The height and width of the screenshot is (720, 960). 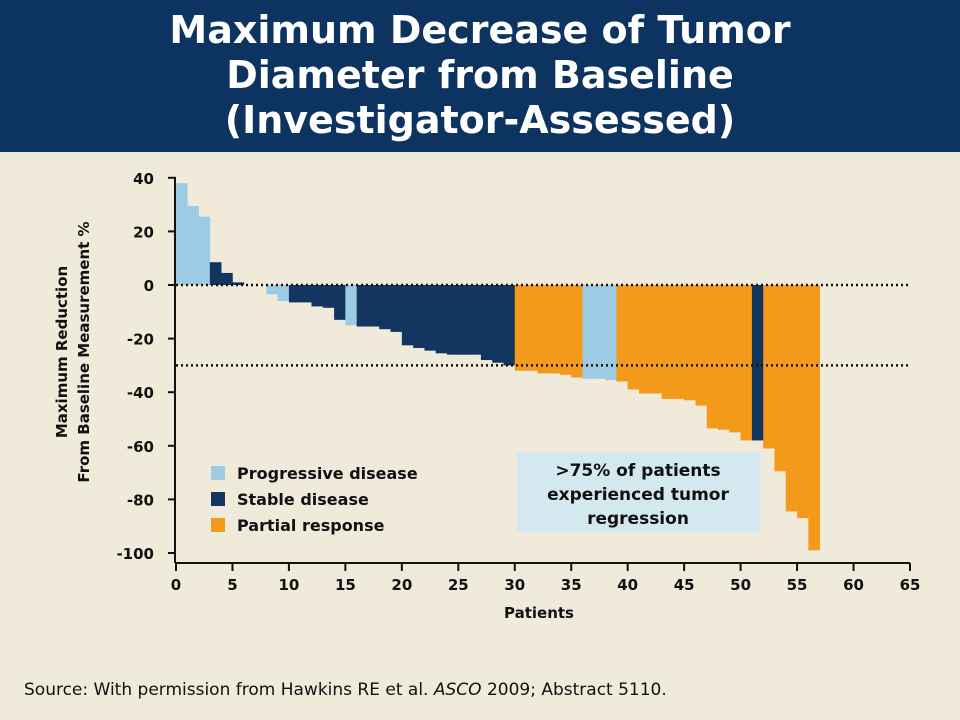 I want to click on x-tick-label: 35, so click(x=571, y=585).